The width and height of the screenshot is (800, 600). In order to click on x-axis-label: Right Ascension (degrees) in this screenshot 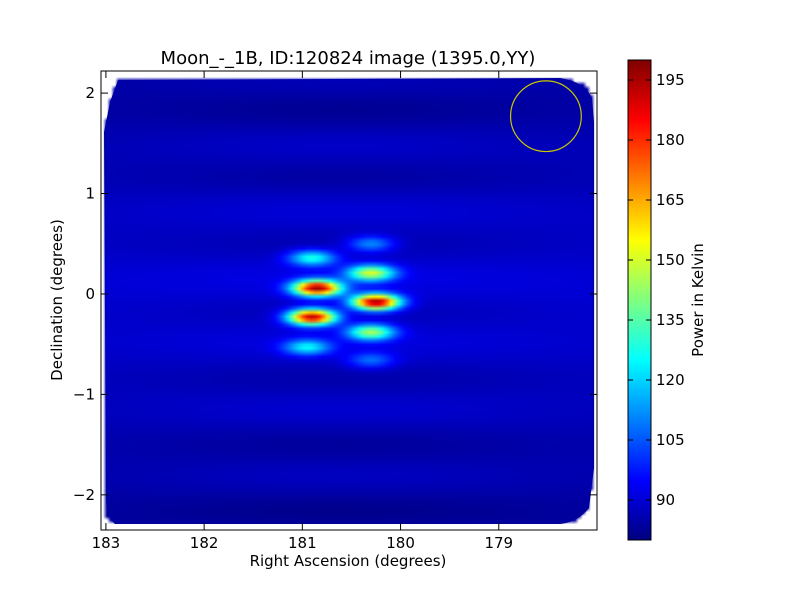, I will do `click(348, 561)`.